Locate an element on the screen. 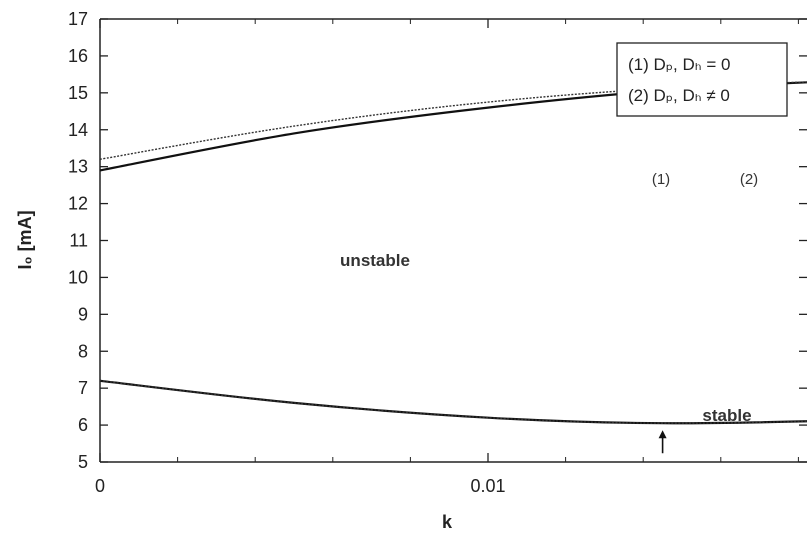  y-tick-label: 17 is located at coordinates (78, 19).